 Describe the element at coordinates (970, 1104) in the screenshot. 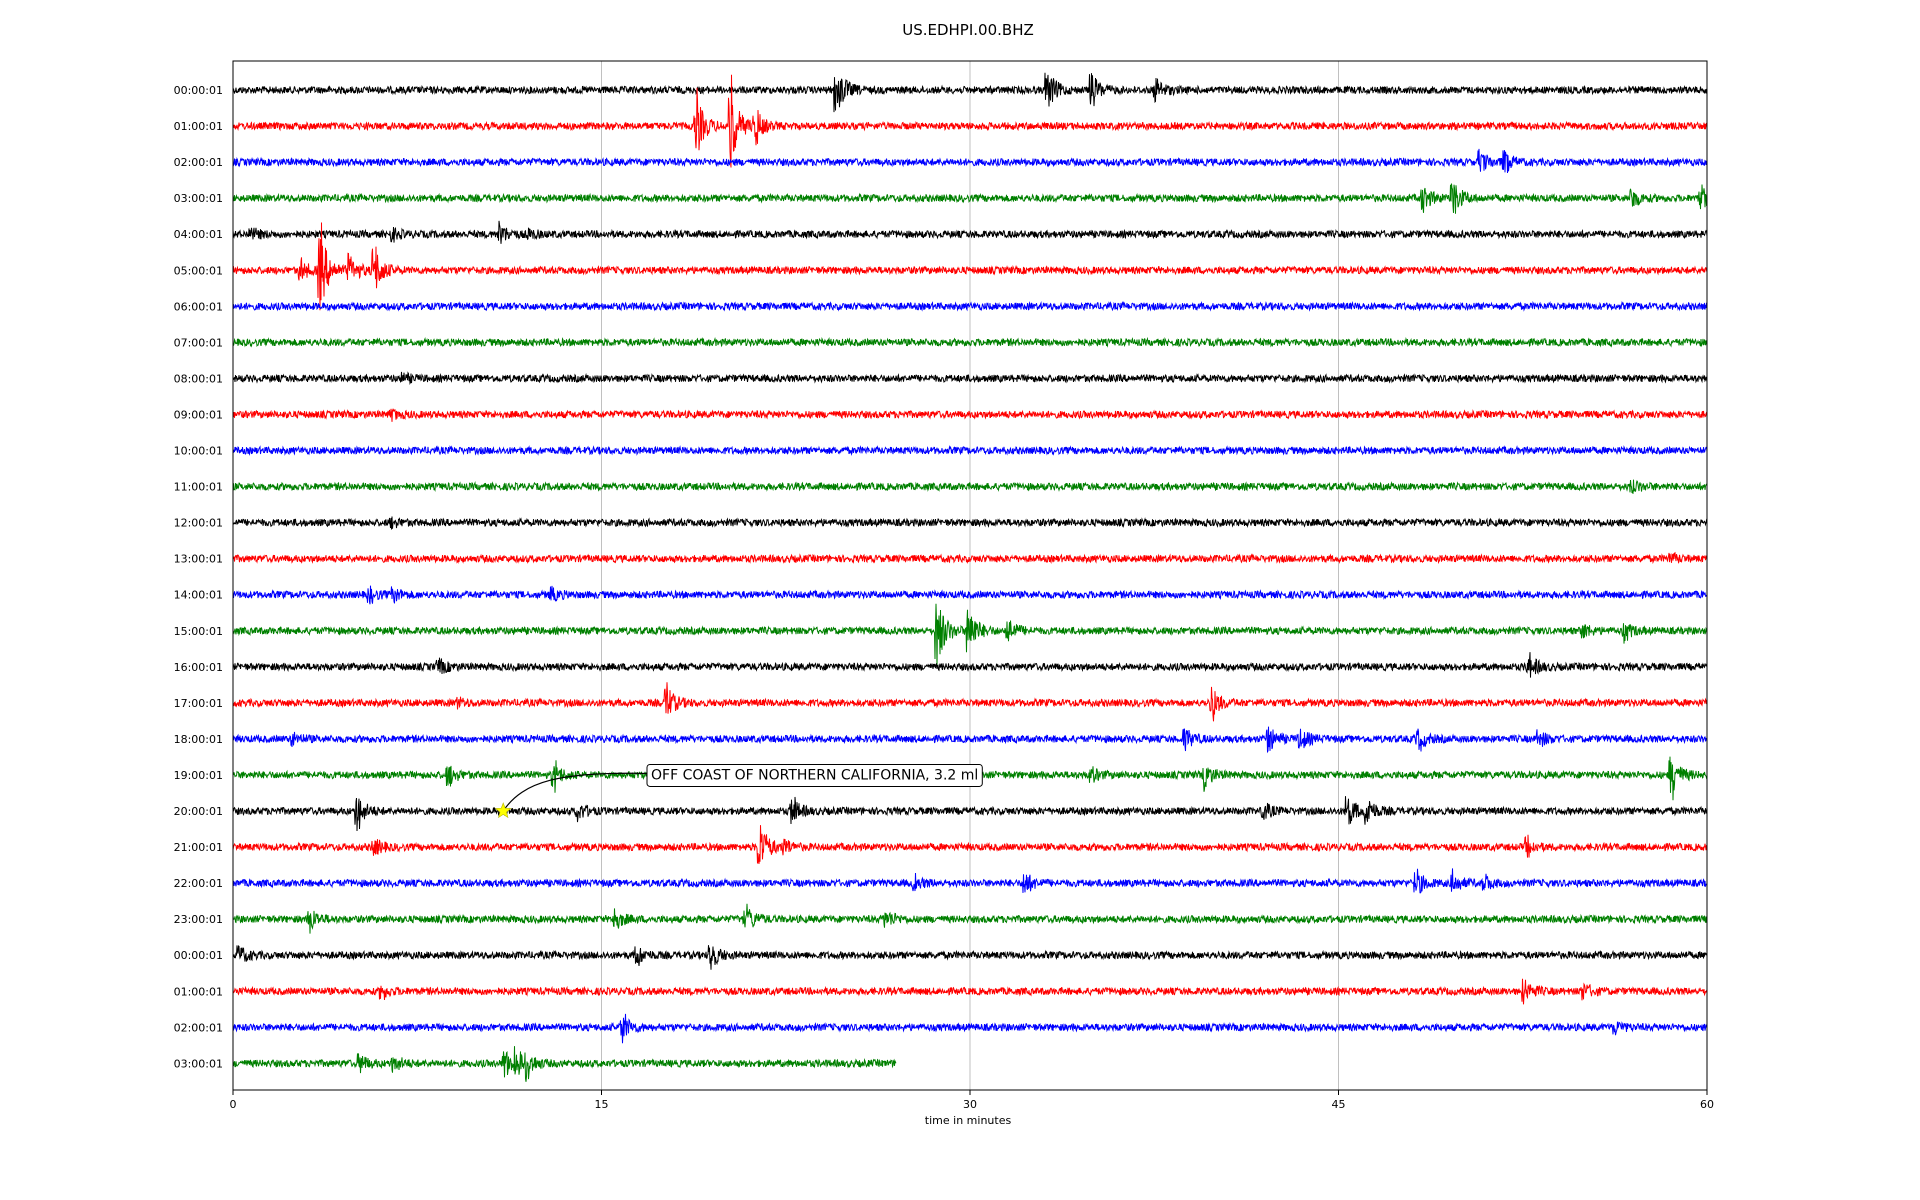

I see `x-tick-label-2: 30` at that location.